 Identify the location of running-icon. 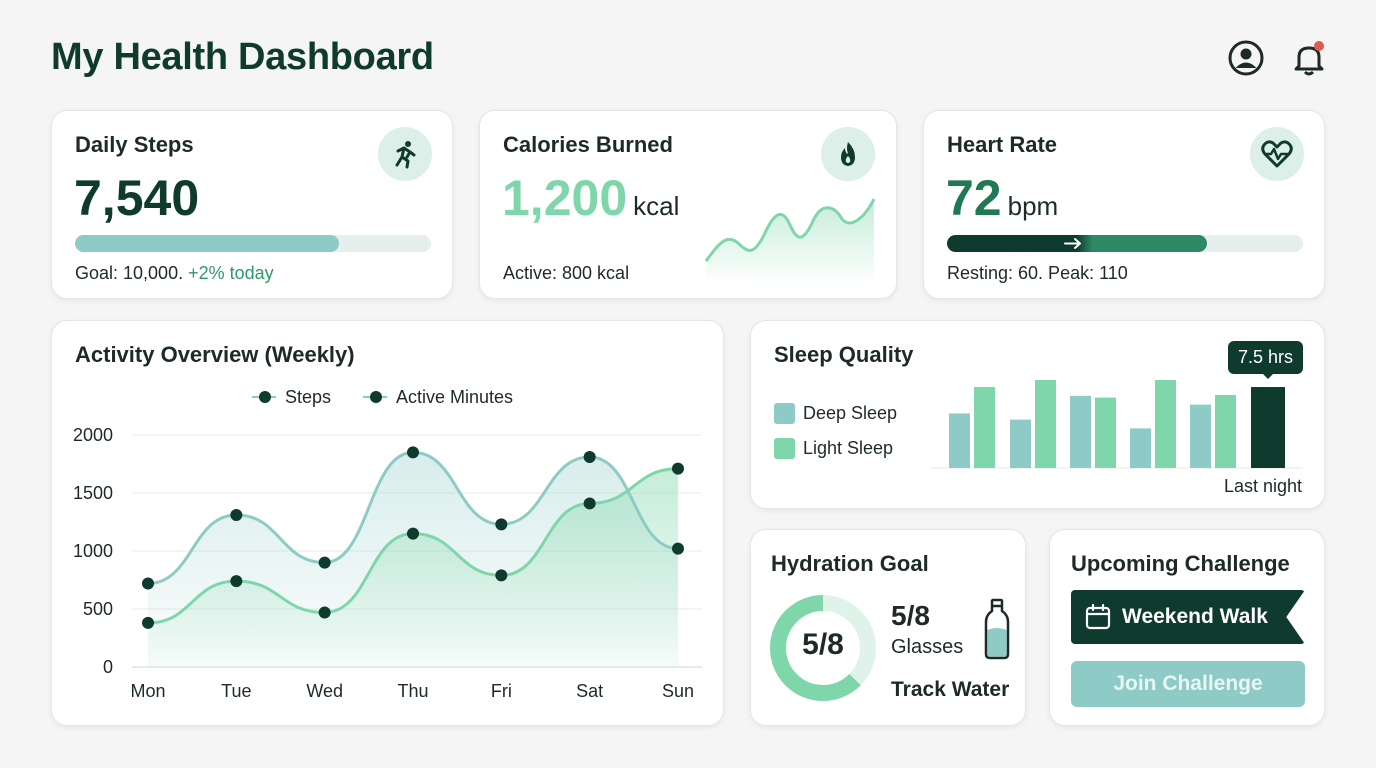
(405, 154).